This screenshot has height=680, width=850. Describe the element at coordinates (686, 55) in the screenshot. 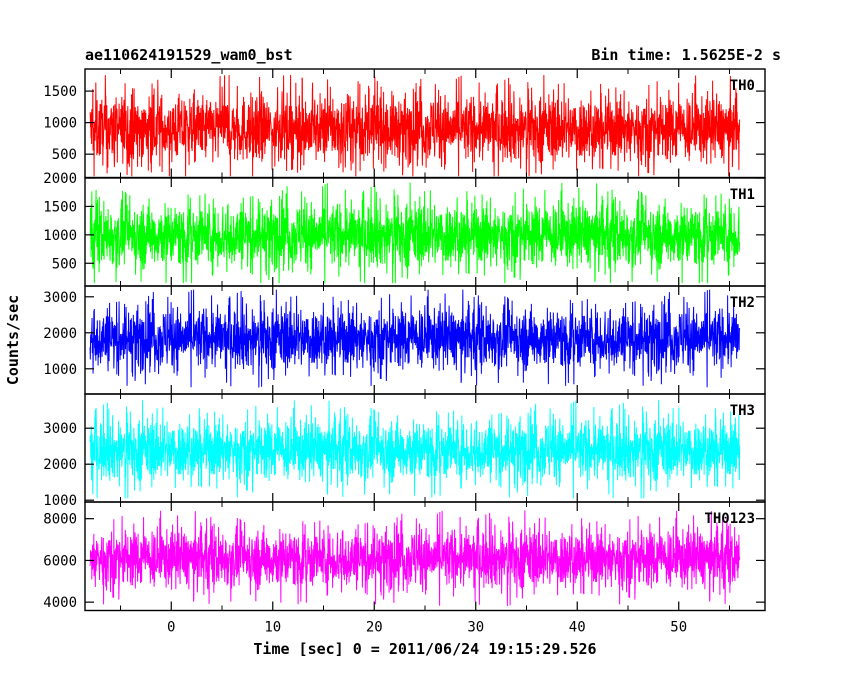

I see `header-right-title: Bin time: 1.5625E-2 s` at that location.